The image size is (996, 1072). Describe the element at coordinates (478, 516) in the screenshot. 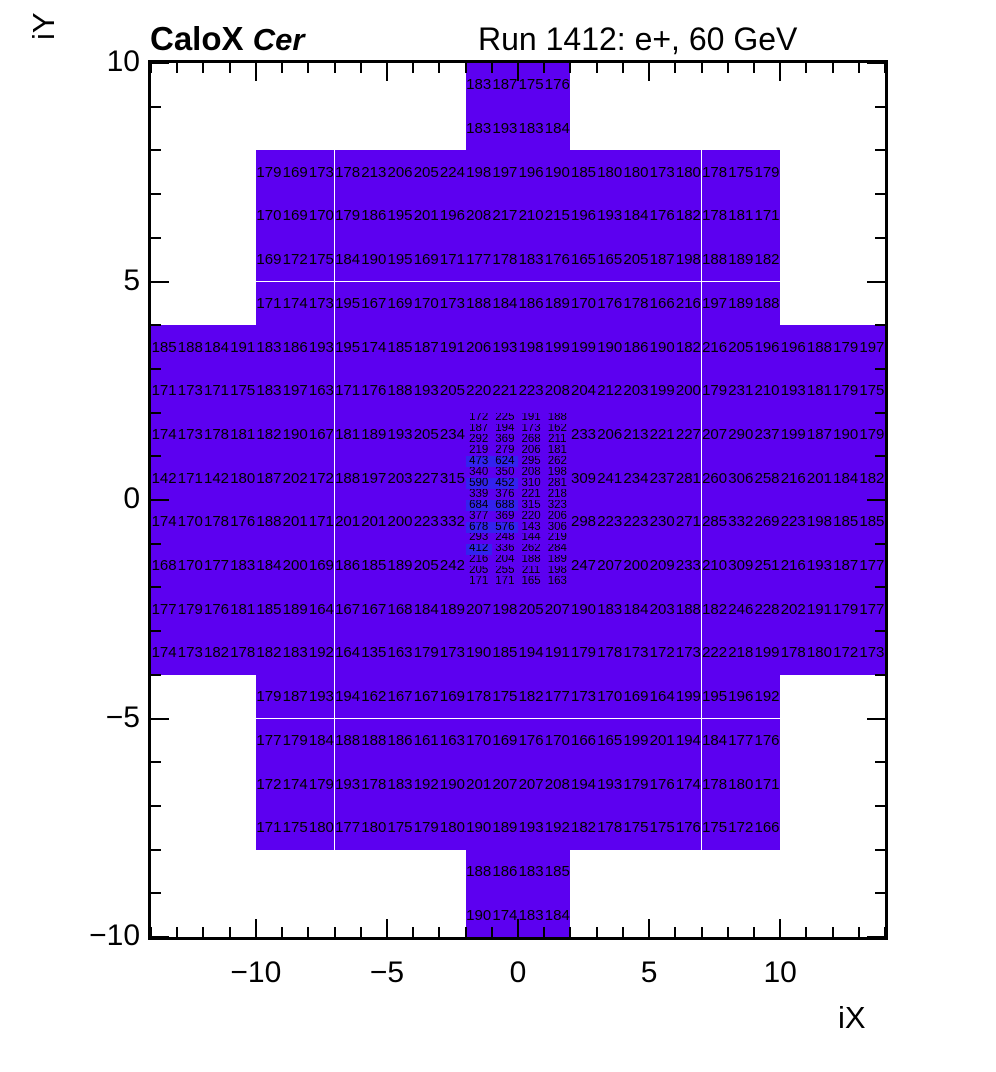

I see `calorimeter-cell: 377` at that location.